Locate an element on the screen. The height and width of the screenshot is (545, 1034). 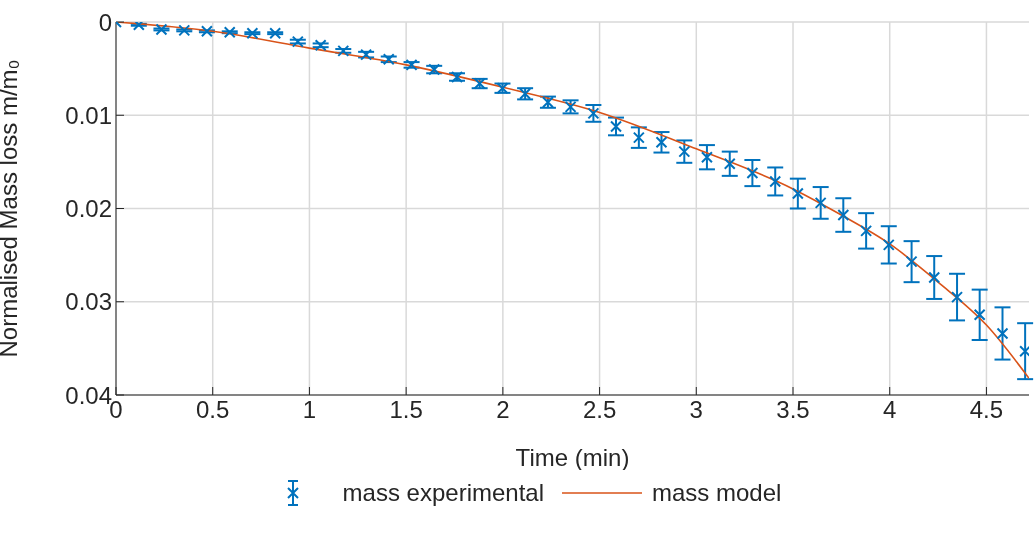
x-tick-label: 0.5 is located at coordinates (213, 410).